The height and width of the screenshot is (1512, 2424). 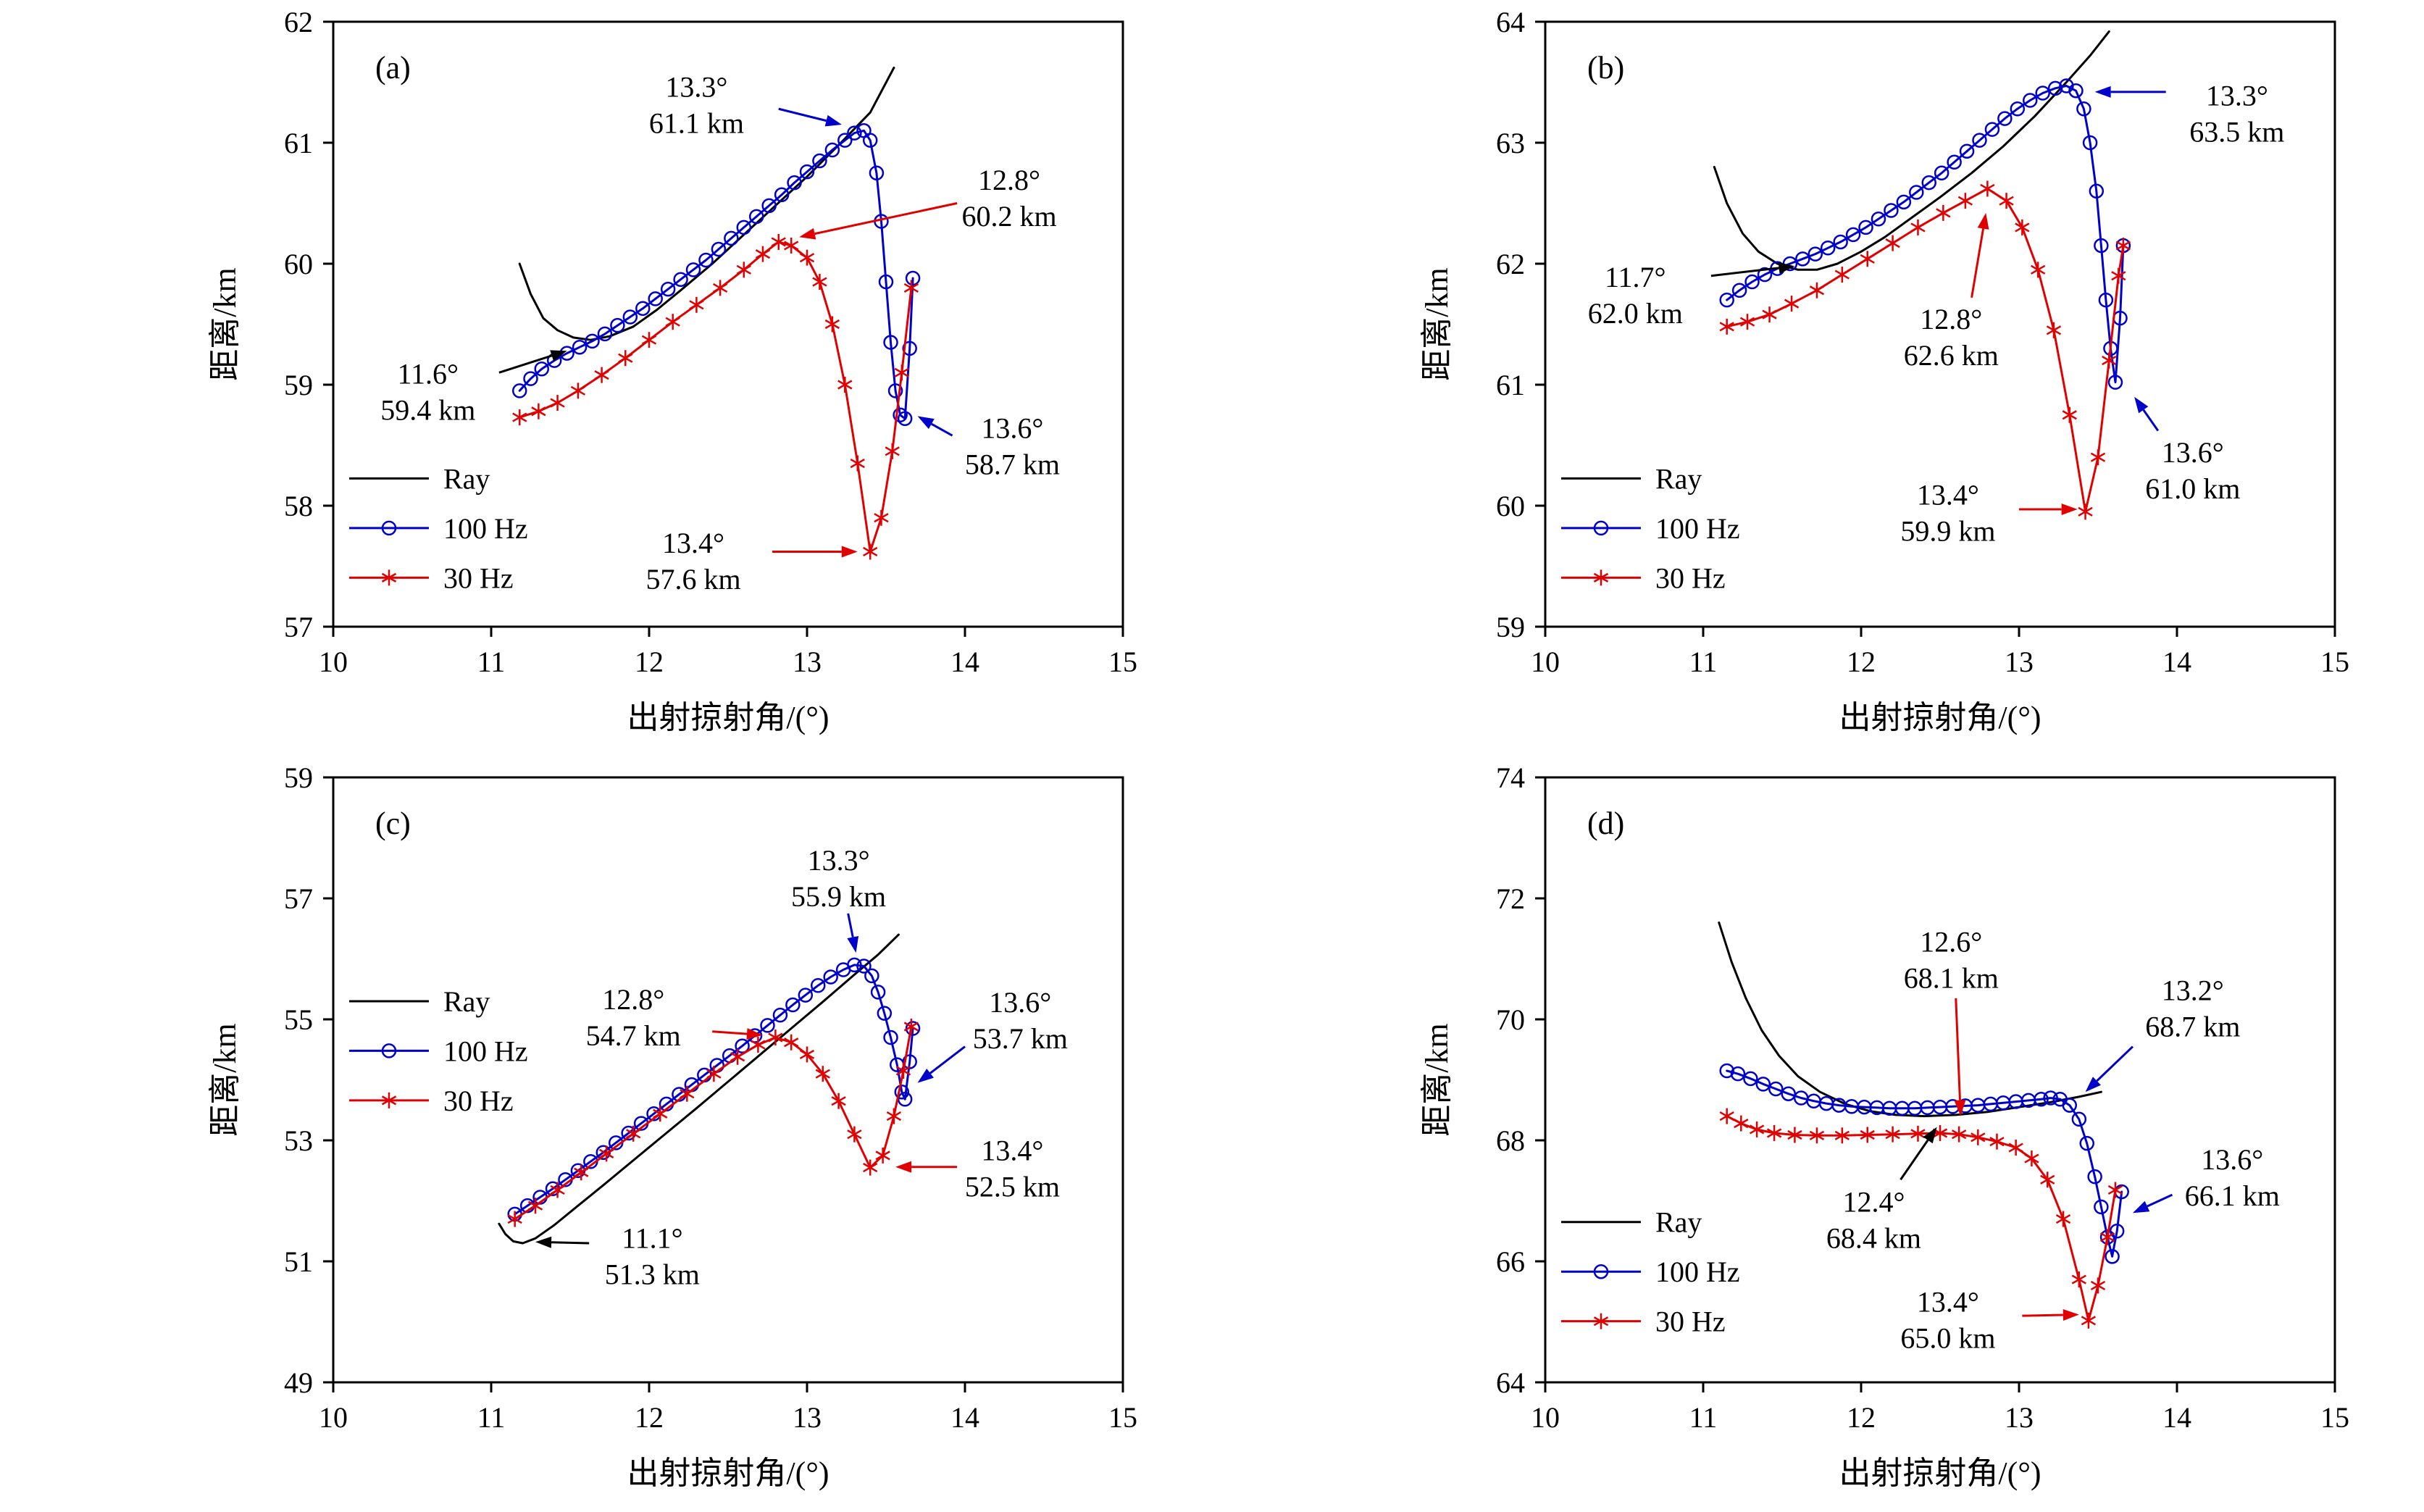 What do you see at coordinates (1951, 355) in the screenshot?
I see `annotation-distance-text: 62.6 km` at bounding box center [1951, 355].